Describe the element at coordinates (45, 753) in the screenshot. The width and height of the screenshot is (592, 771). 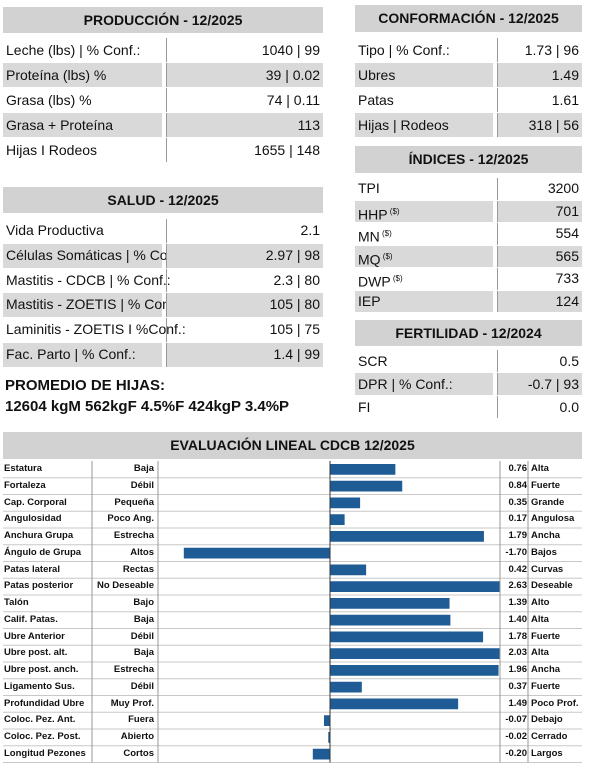
I see `trait-name: Longitud Pezones` at that location.